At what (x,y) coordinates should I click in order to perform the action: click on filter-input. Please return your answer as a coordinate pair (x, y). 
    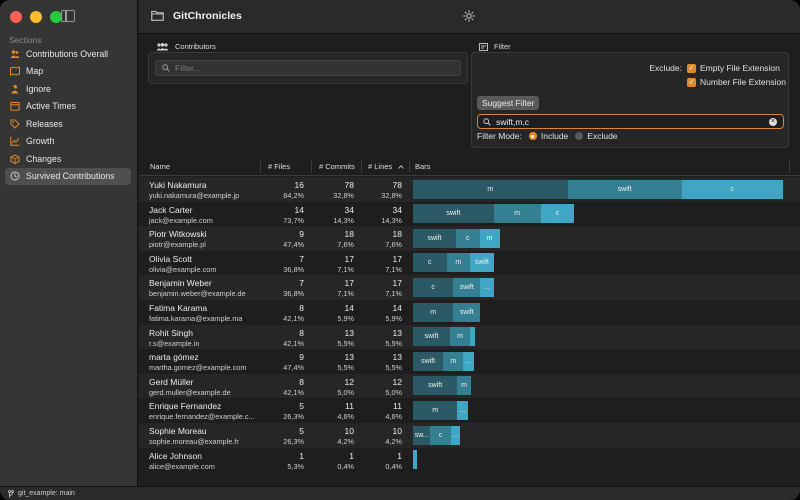
    Looking at the image, I should click on (631, 121).